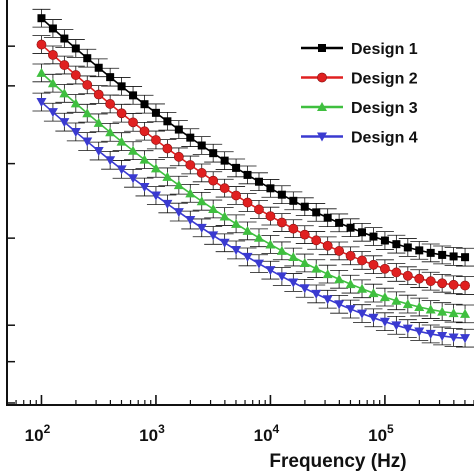 The width and height of the screenshot is (474, 474). I want to click on legend-label: Design 2, so click(384, 79).